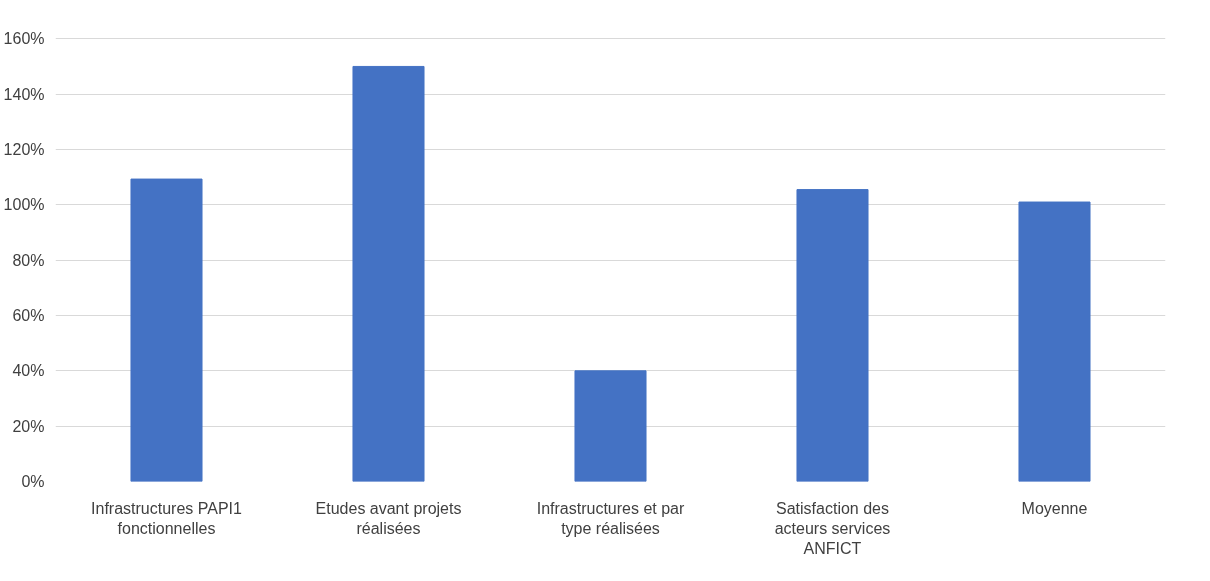 This screenshot has width=1210, height=581. Describe the element at coordinates (33, 481) in the screenshot. I see `y-tick-label: 0%` at that location.